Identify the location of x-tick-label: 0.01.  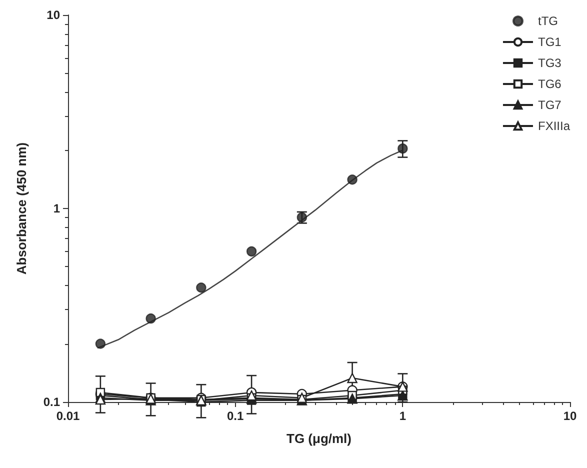
(68, 416).